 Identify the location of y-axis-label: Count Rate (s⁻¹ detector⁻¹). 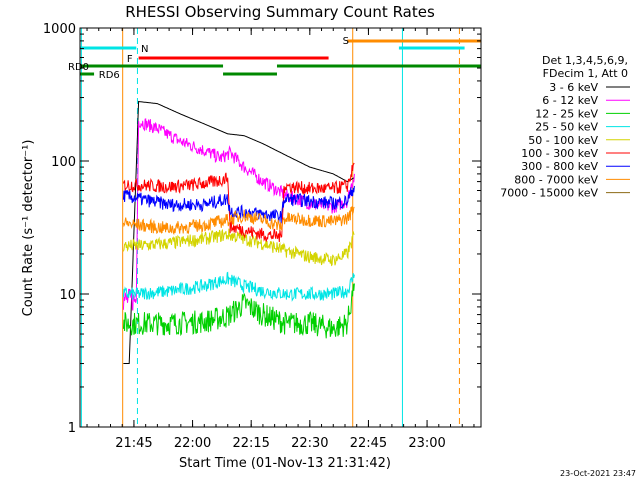
(28, 228).